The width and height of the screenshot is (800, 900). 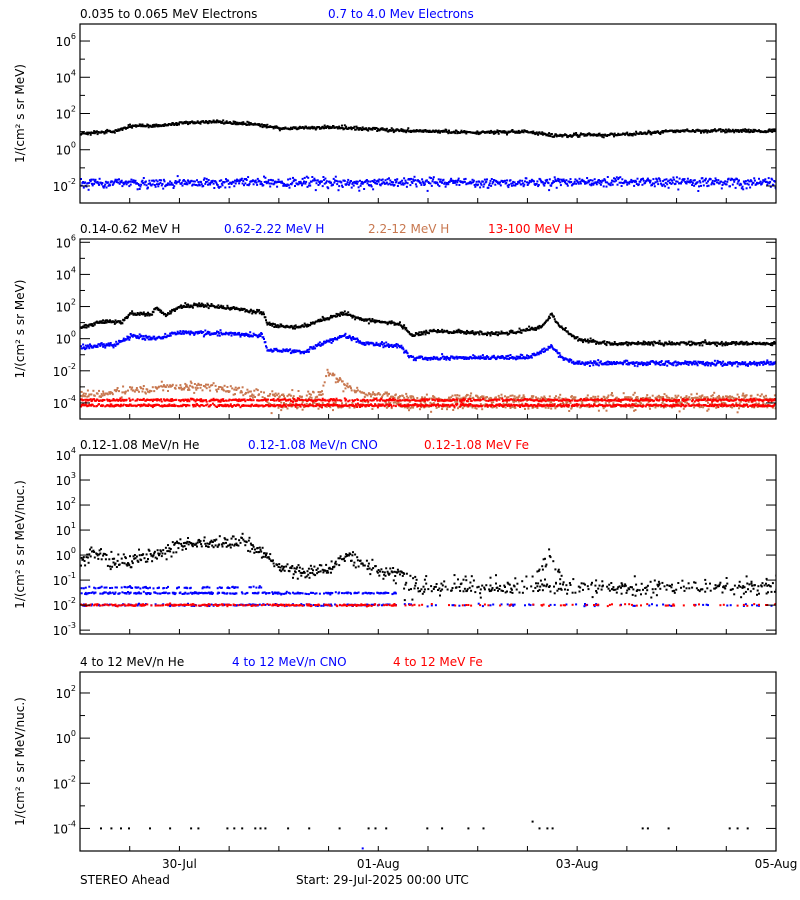 What do you see at coordinates (66, 40) in the screenshot?
I see `y-tick-label: 106` at bounding box center [66, 40].